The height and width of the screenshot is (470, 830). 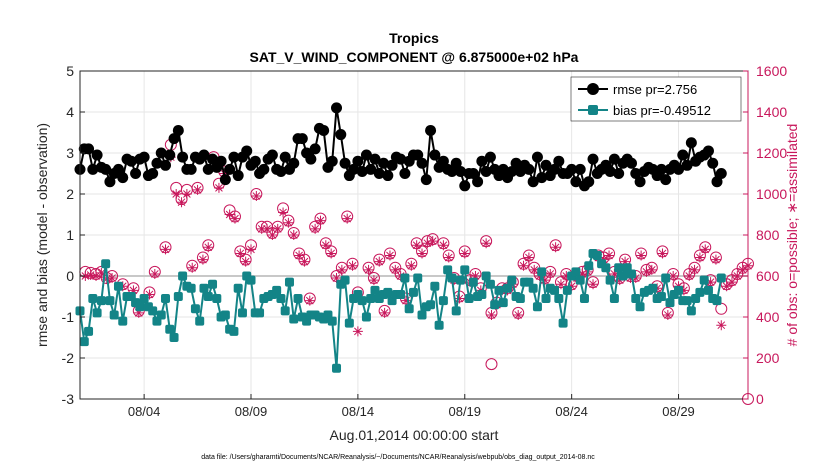 What do you see at coordinates (768, 317) in the screenshot?
I see `y-tick-label-right: 400` at bounding box center [768, 317].